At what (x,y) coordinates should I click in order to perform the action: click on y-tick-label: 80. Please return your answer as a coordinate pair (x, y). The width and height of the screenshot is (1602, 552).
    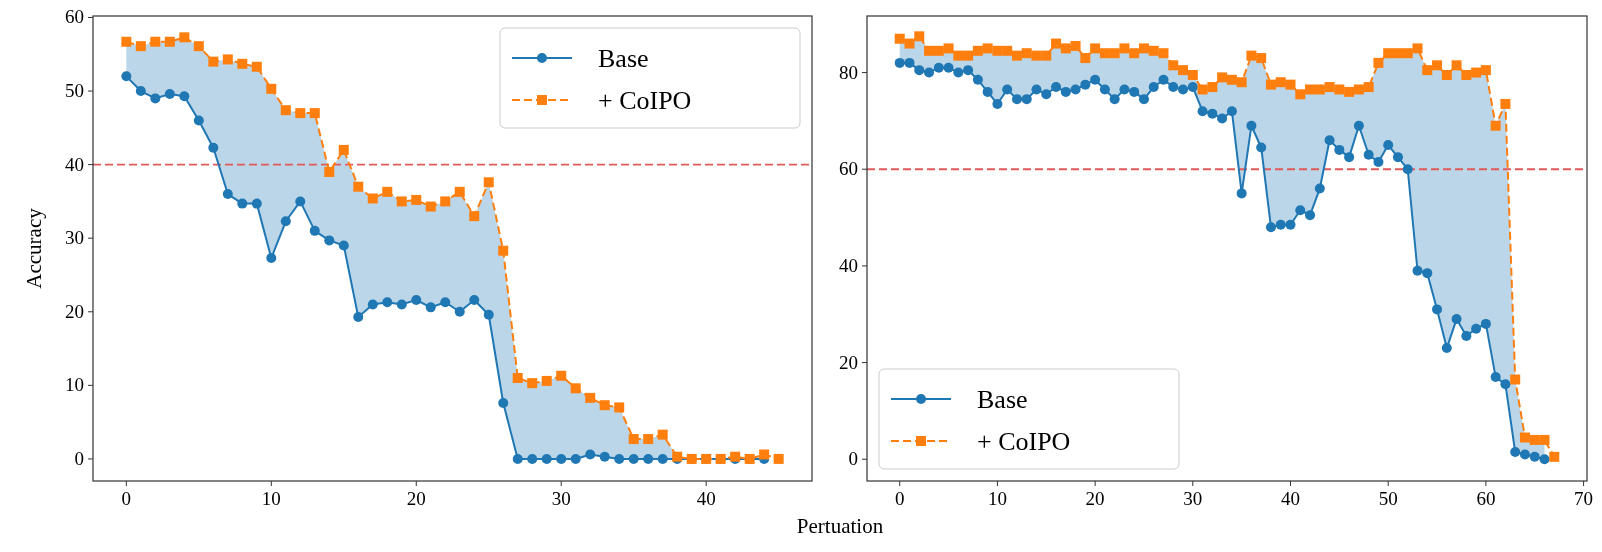
    Looking at the image, I should click on (848, 72).